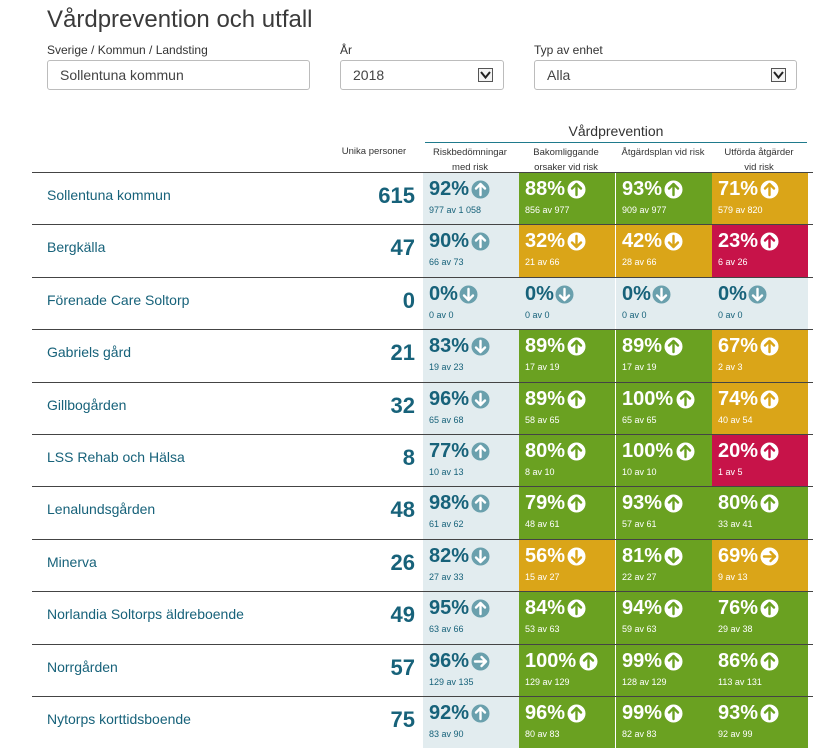 This screenshot has height=756, width=813. I want to click on metric-cell: 71% 579 av 820, so click(760, 199).